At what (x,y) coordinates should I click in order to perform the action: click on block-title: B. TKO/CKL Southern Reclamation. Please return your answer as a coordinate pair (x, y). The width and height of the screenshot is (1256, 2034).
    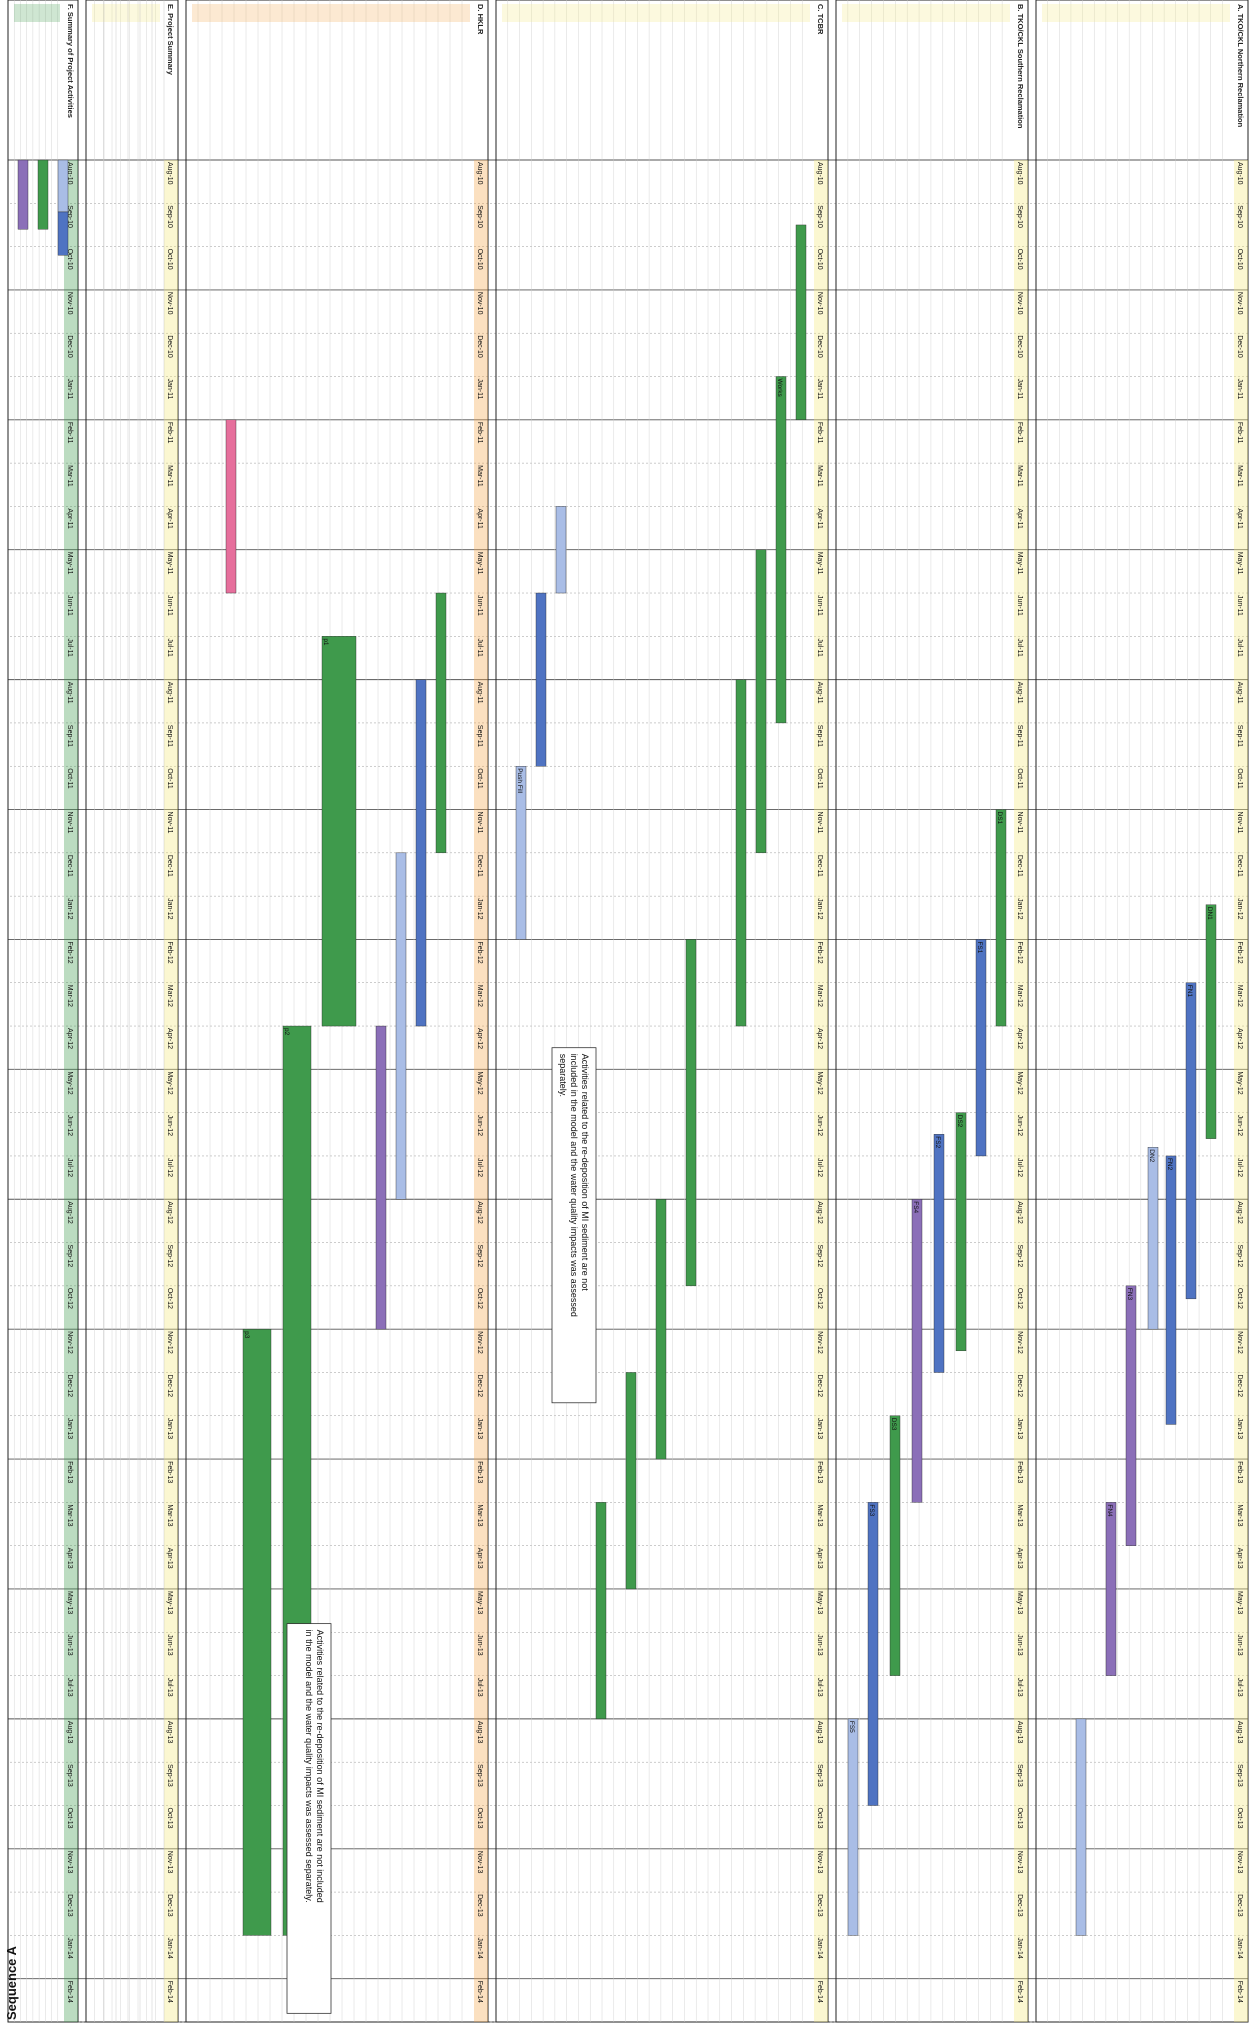
    Looking at the image, I should click on (1020, 66).